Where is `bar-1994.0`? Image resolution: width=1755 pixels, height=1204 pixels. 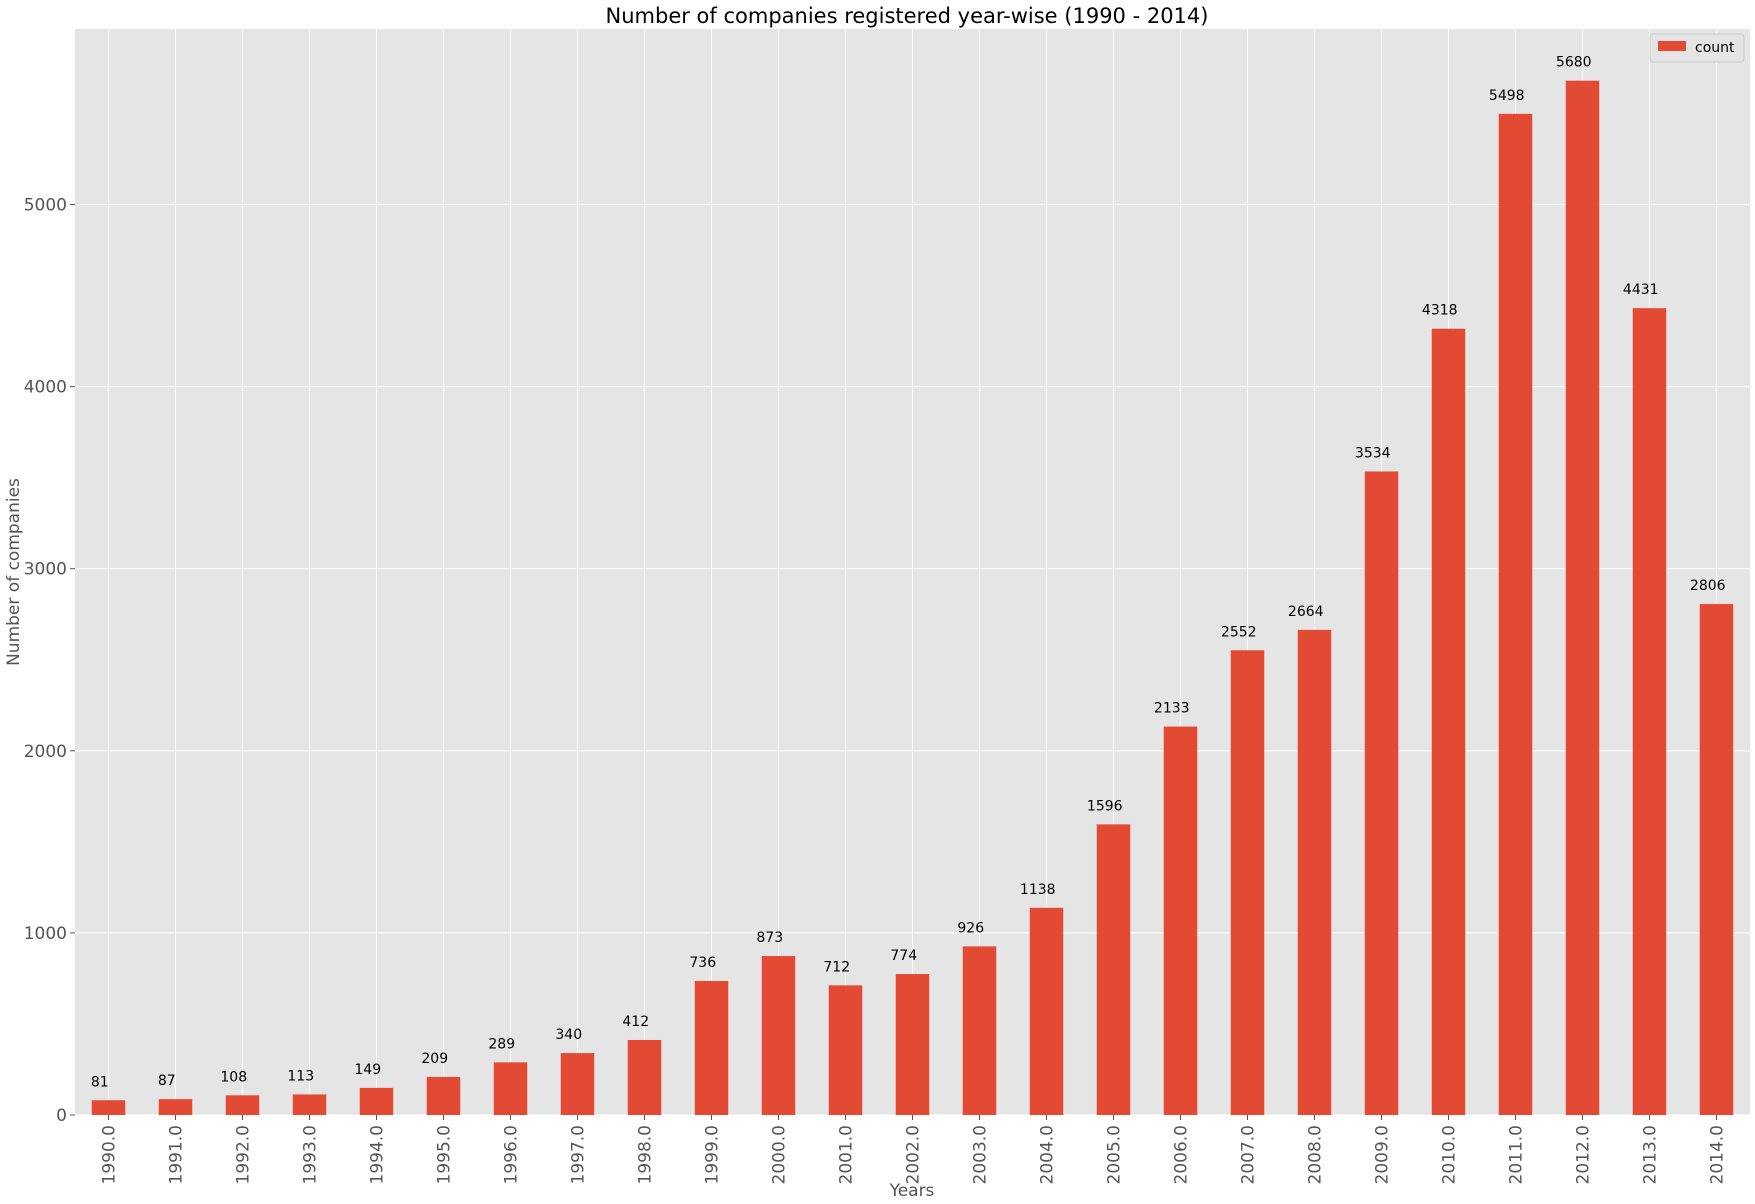
bar-1994.0 is located at coordinates (376, 1101).